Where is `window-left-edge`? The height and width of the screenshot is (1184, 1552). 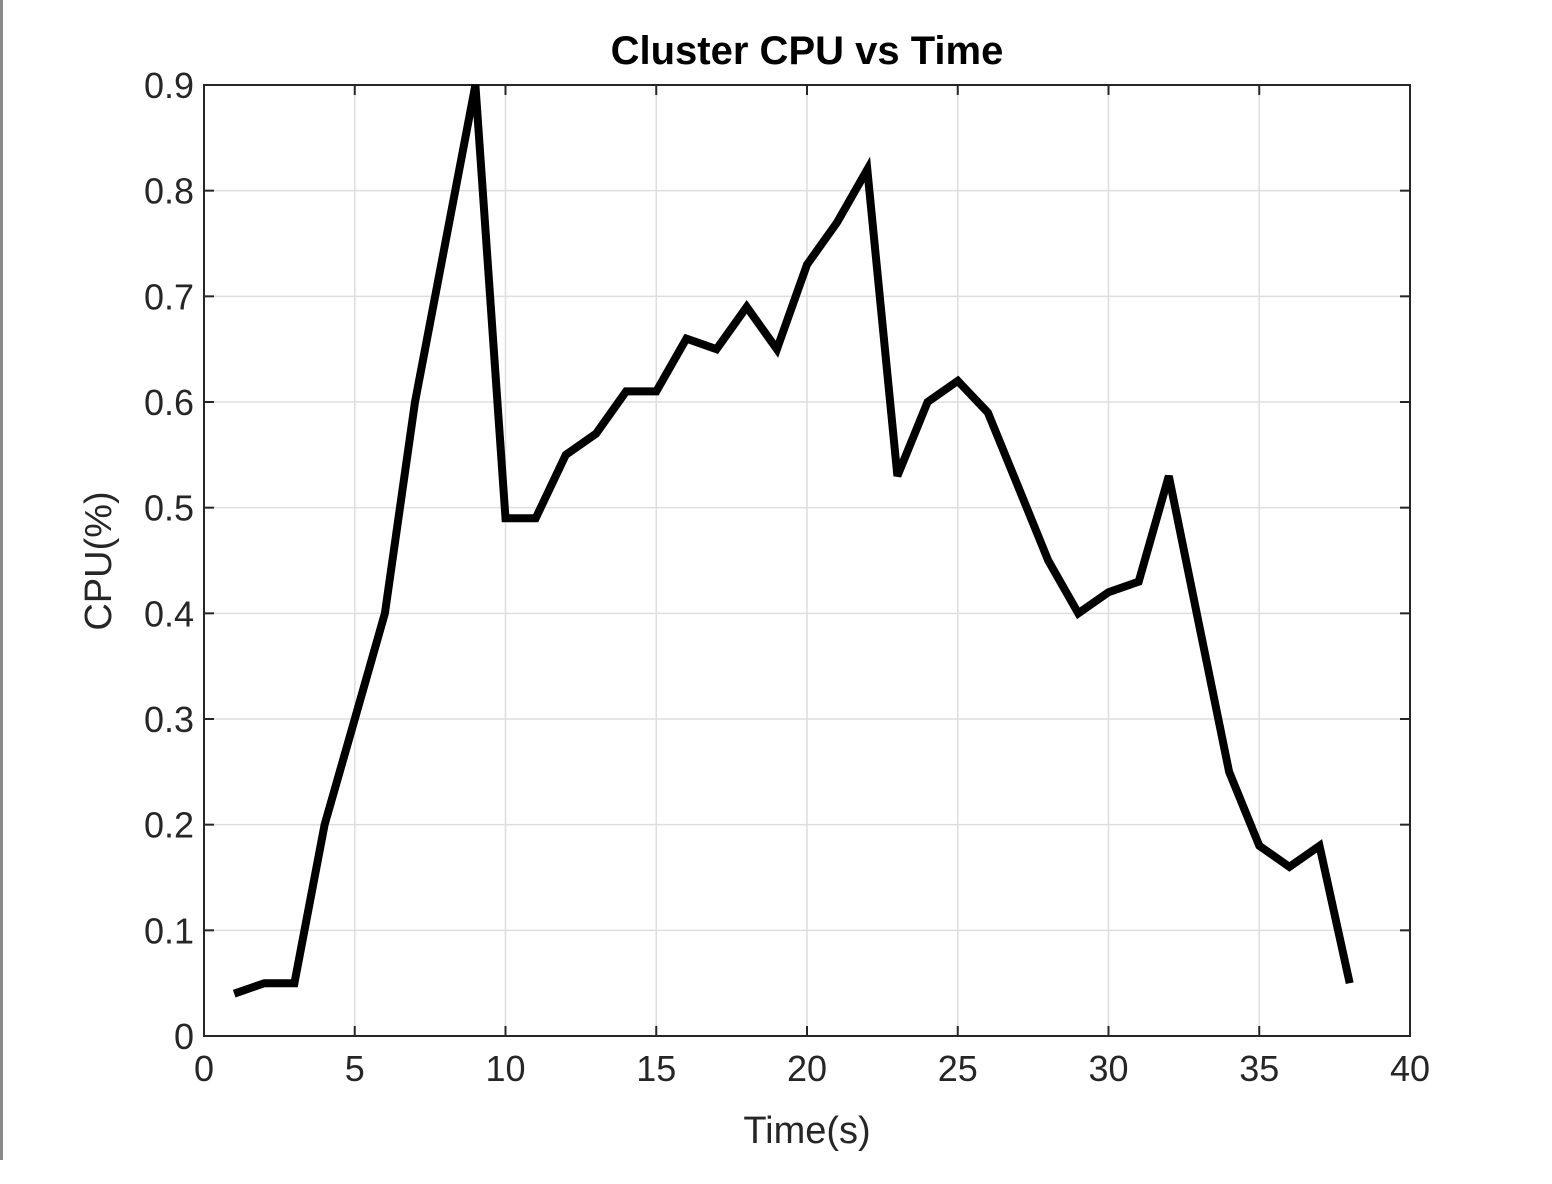 window-left-edge is located at coordinates (1, 580).